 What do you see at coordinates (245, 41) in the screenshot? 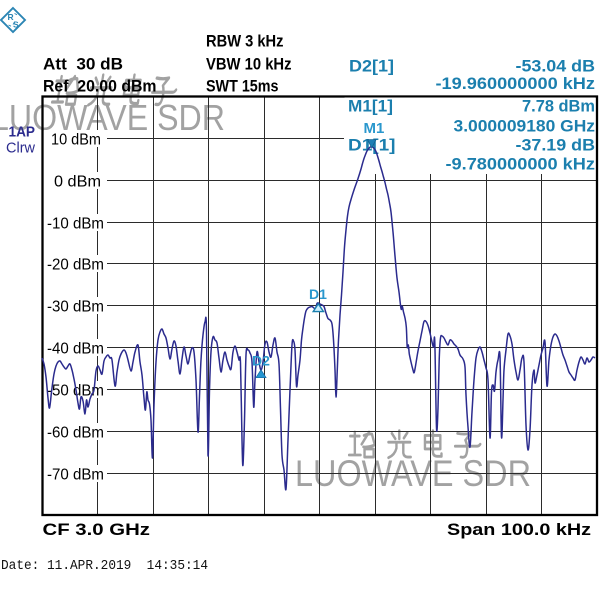
I see `svg-text: RBW 3 kHz` at bounding box center [245, 41].